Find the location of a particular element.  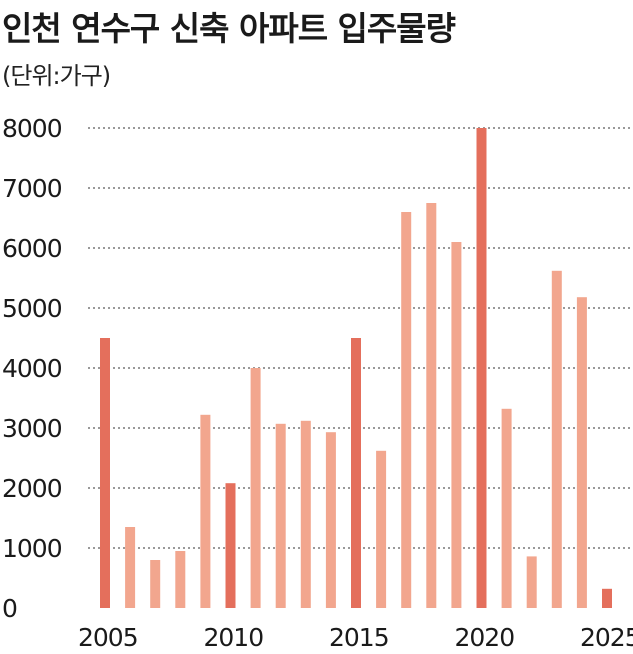

bar-2019 is located at coordinates (456, 425).